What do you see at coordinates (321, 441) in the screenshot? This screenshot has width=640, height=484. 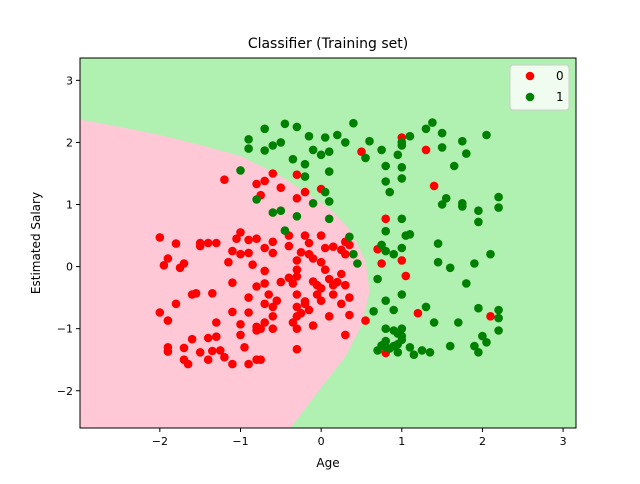 I see `x-tick-label: 0` at bounding box center [321, 441].